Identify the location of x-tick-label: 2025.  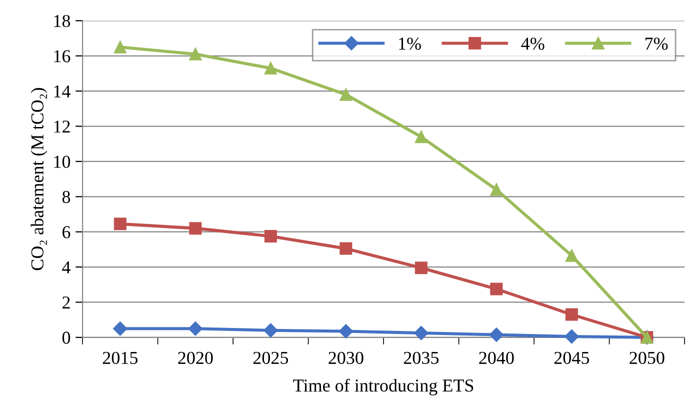
(270, 358).